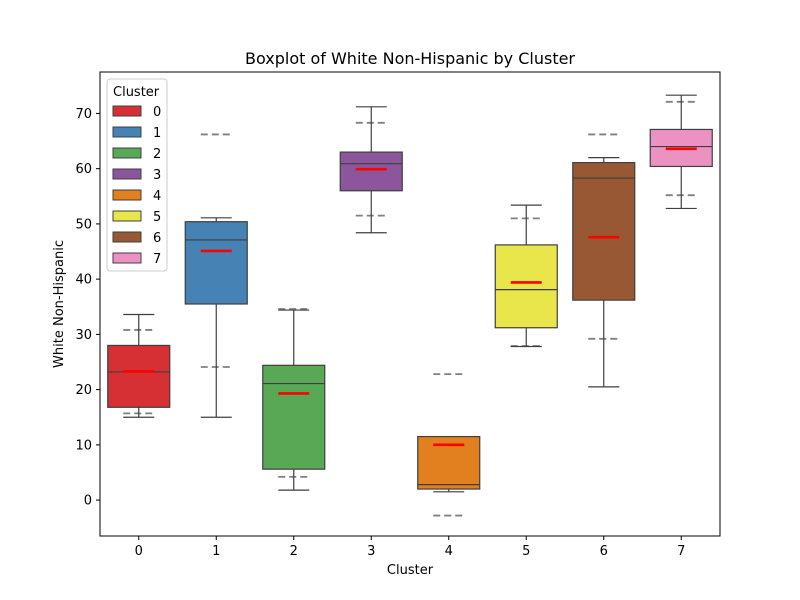  What do you see at coordinates (88, 501) in the screenshot?
I see `y-tick-label: 0` at bounding box center [88, 501].